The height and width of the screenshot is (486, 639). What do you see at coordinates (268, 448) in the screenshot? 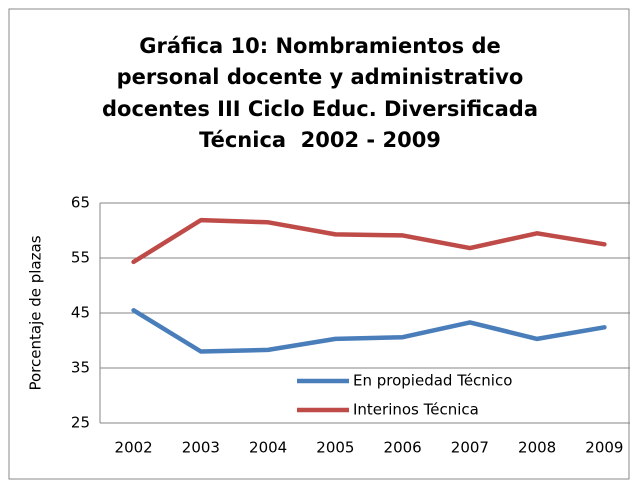
I see `x-tick-label: 2004` at bounding box center [268, 448].